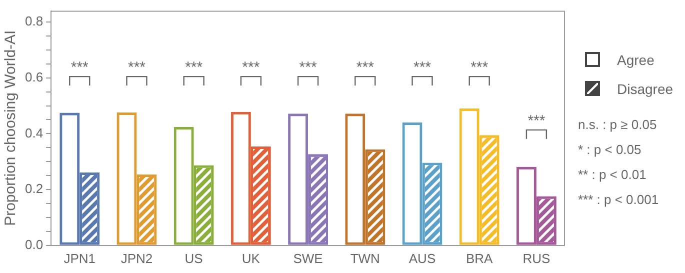  I want to click on legend-label: Disagree, so click(645, 88).